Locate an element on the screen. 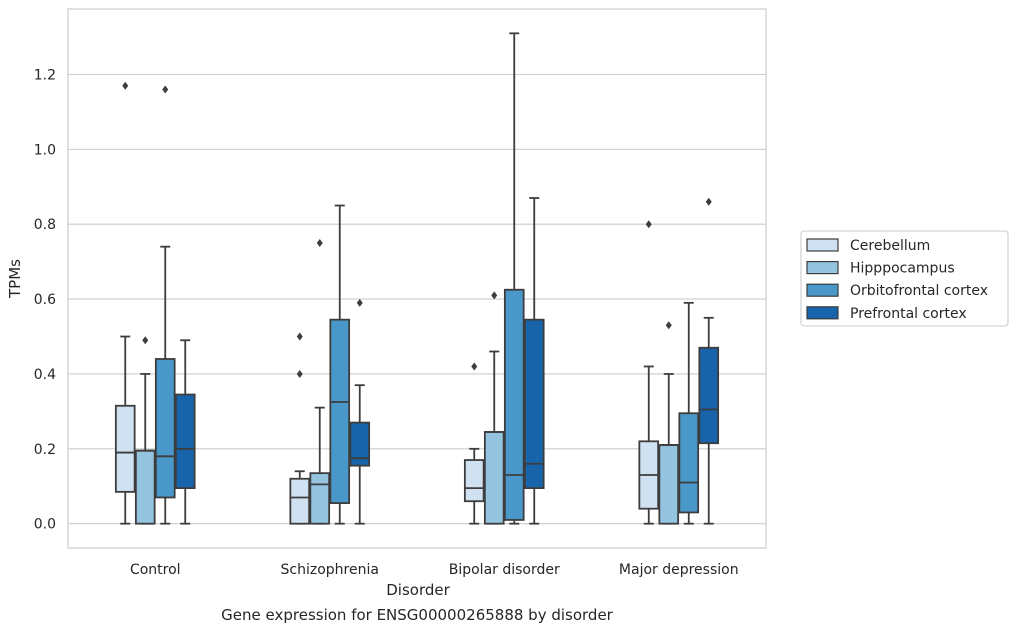  y-tick-label: 1.2 is located at coordinates (45, 76).